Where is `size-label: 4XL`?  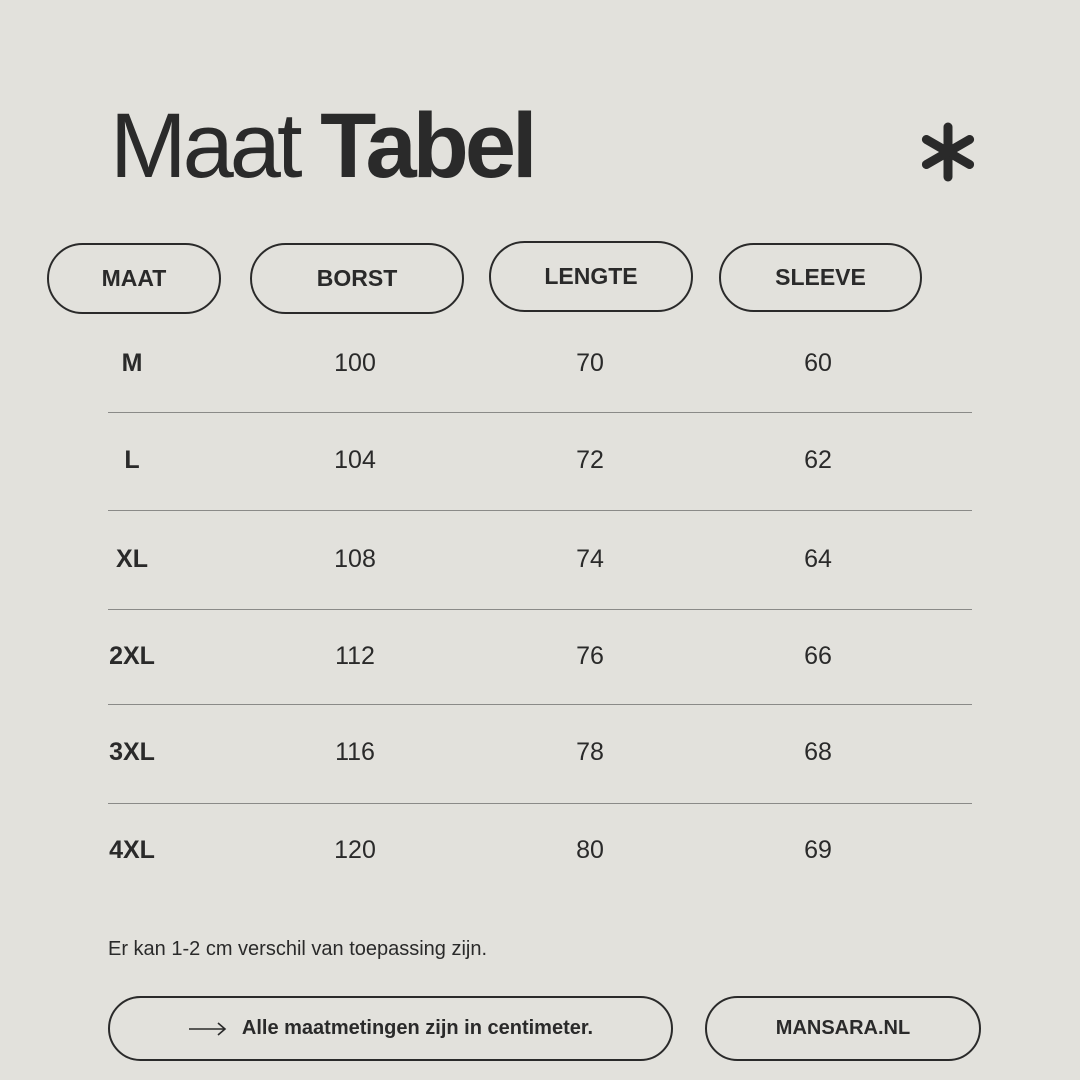
size-label: 4XL is located at coordinates (132, 850).